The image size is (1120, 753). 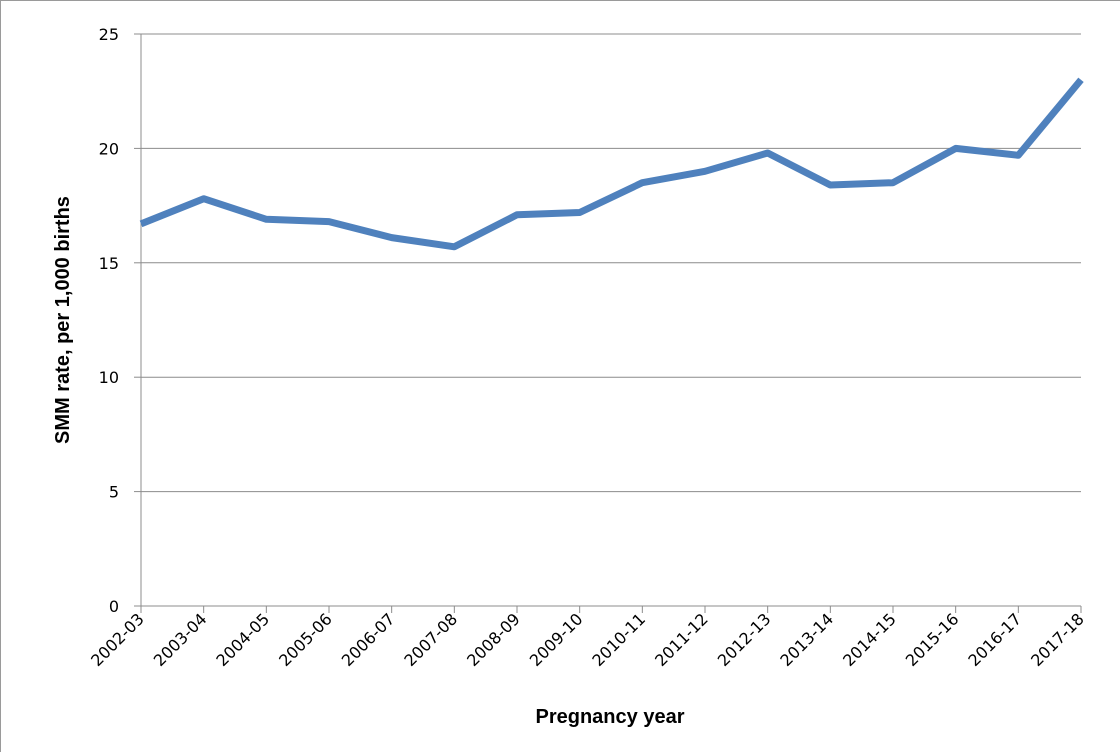 I want to click on y-tick-label: 0, so click(x=114, y=606).